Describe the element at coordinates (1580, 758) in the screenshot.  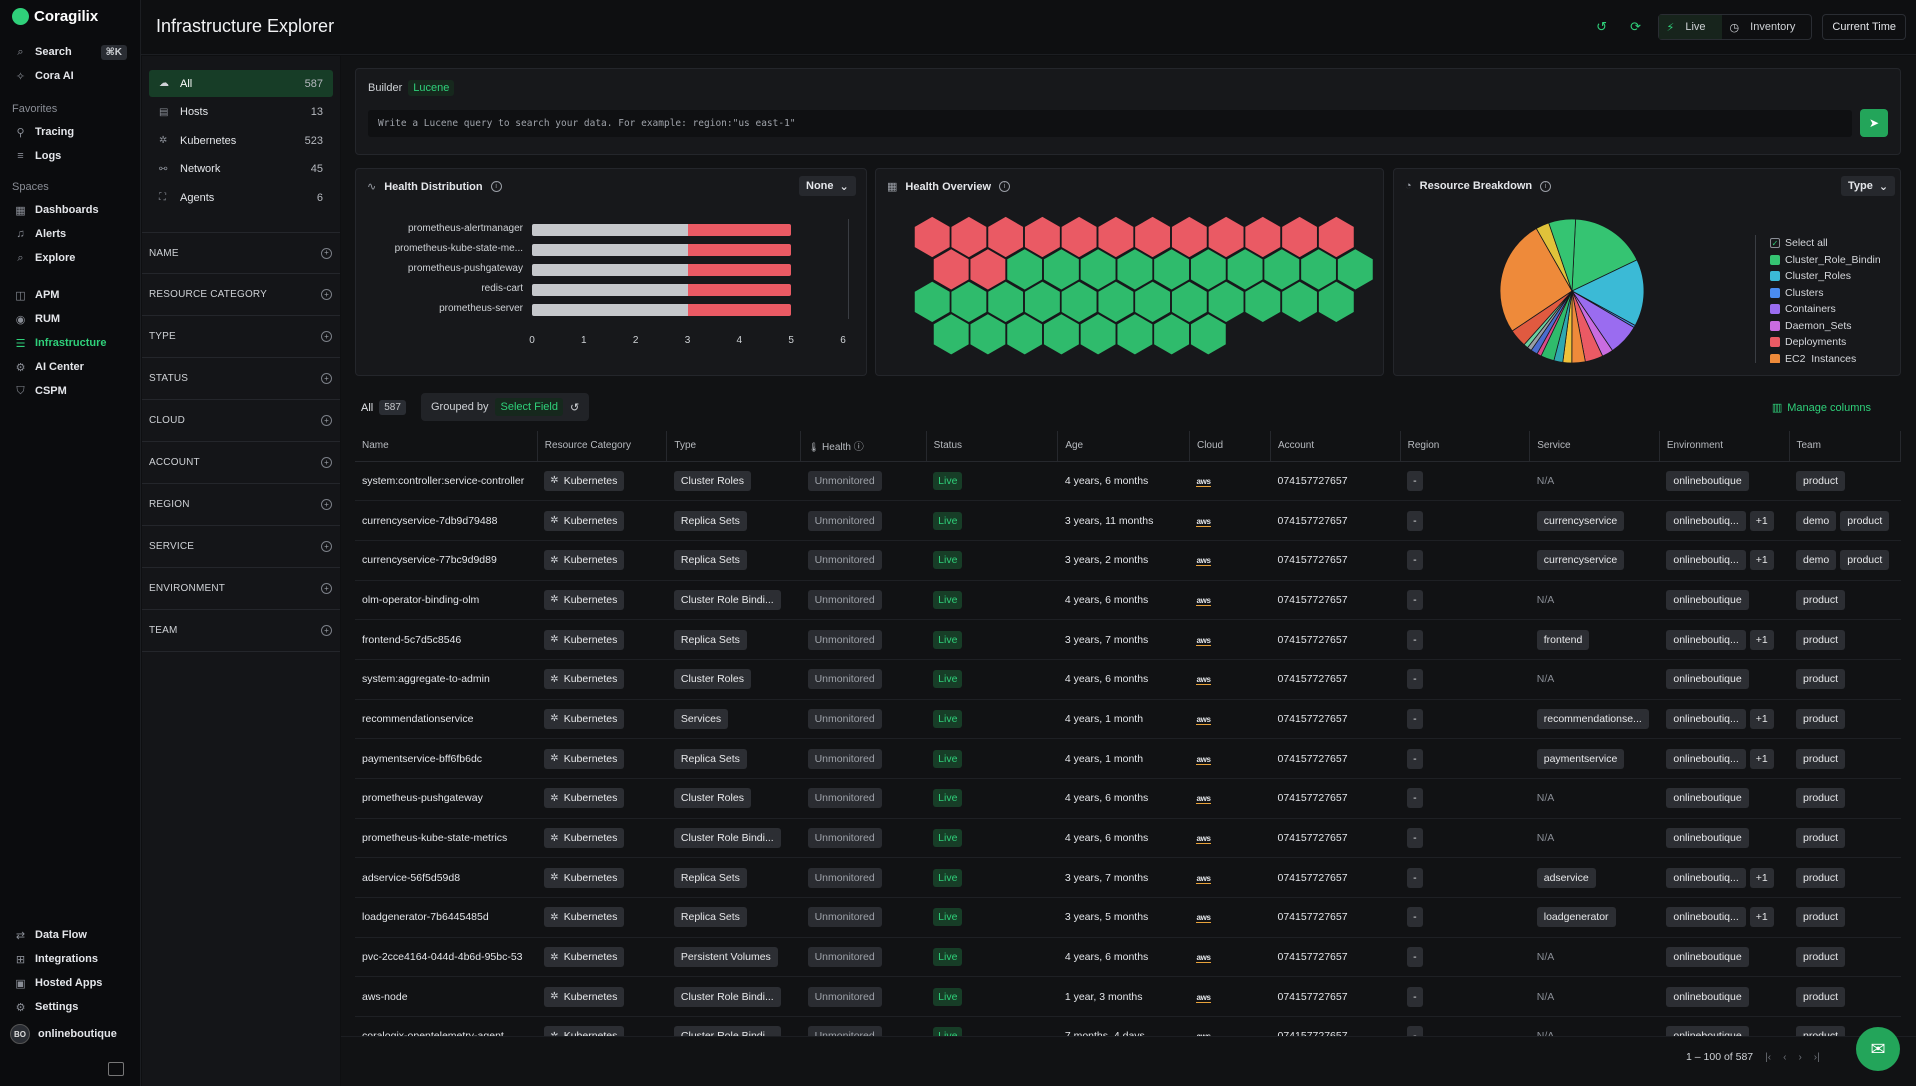
I see `service-chip: paymentservice` at that location.